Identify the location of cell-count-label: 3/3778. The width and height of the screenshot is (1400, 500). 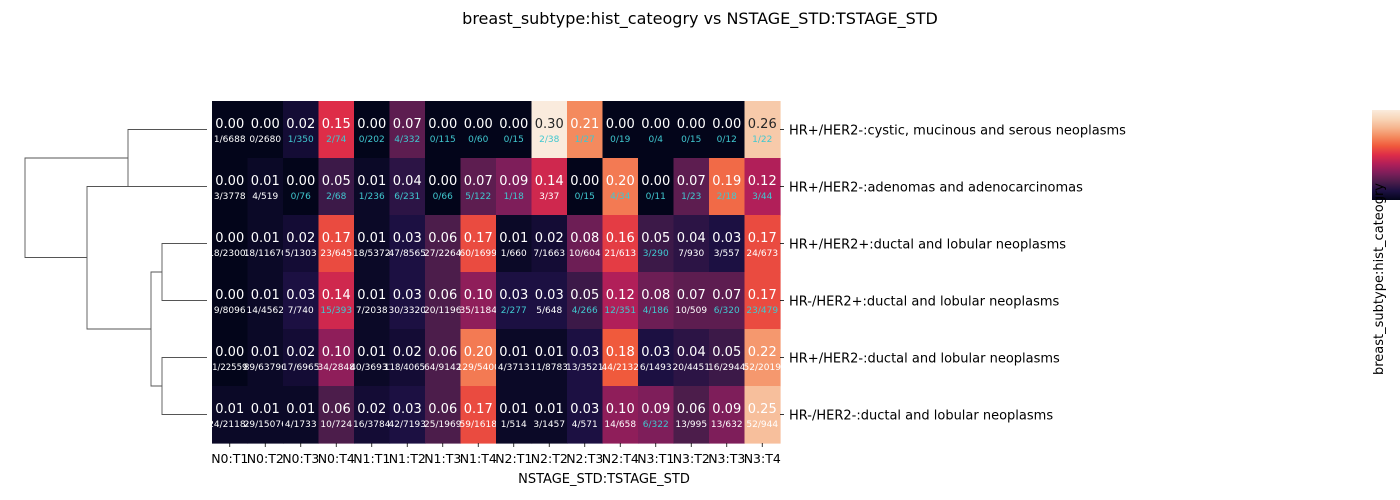
(230, 197).